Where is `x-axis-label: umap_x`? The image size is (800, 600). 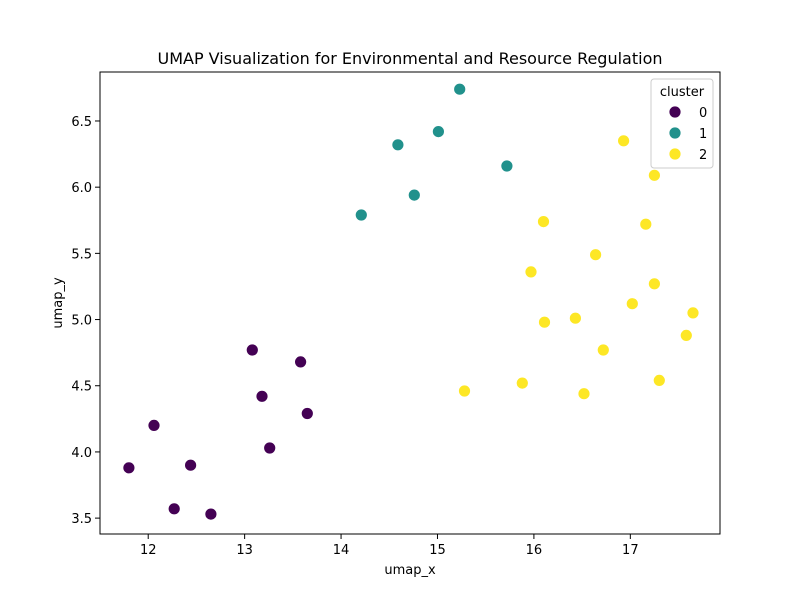
x-axis-label: umap_x is located at coordinates (410, 570).